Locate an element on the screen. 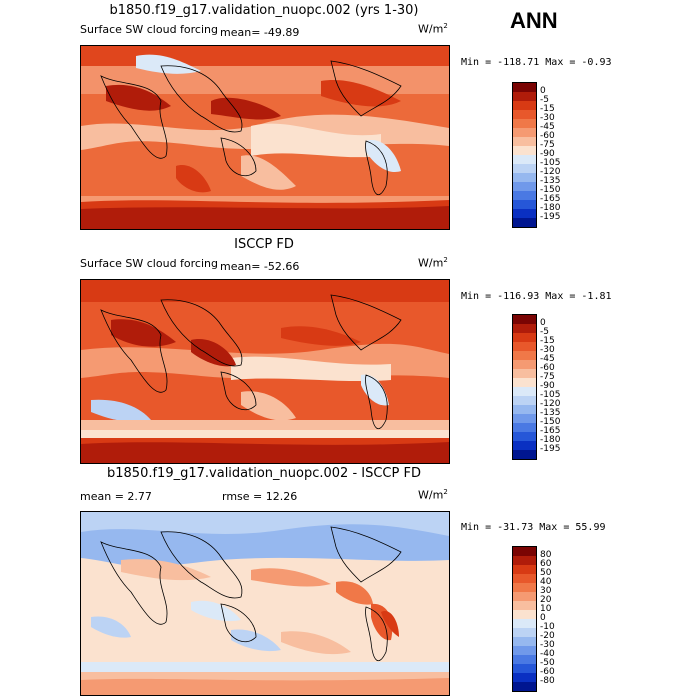 This screenshot has width=700, height=700. panel-2-mean: mean= -52.66 is located at coordinates (260, 266).